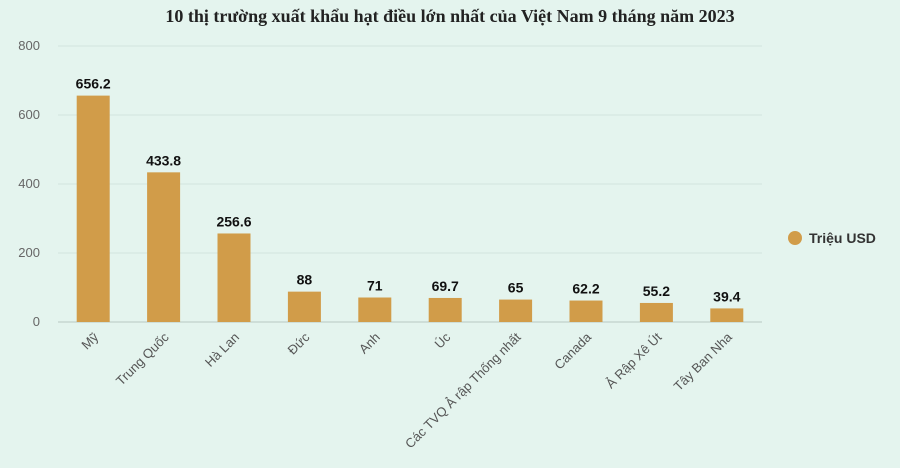  Describe the element at coordinates (445, 286) in the screenshot. I see `data-label: 69.7` at that location.